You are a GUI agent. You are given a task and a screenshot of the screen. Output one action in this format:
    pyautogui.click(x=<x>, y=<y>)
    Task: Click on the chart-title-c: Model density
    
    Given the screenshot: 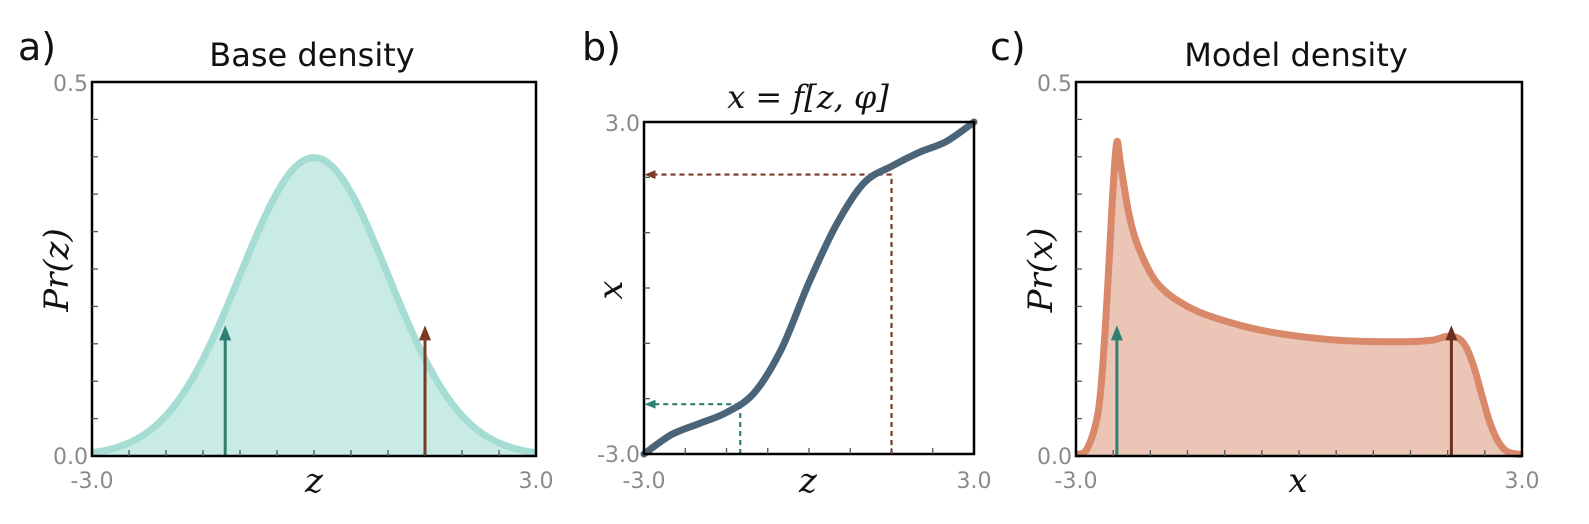 What is the action you would take?
    pyautogui.click(x=1296, y=55)
    